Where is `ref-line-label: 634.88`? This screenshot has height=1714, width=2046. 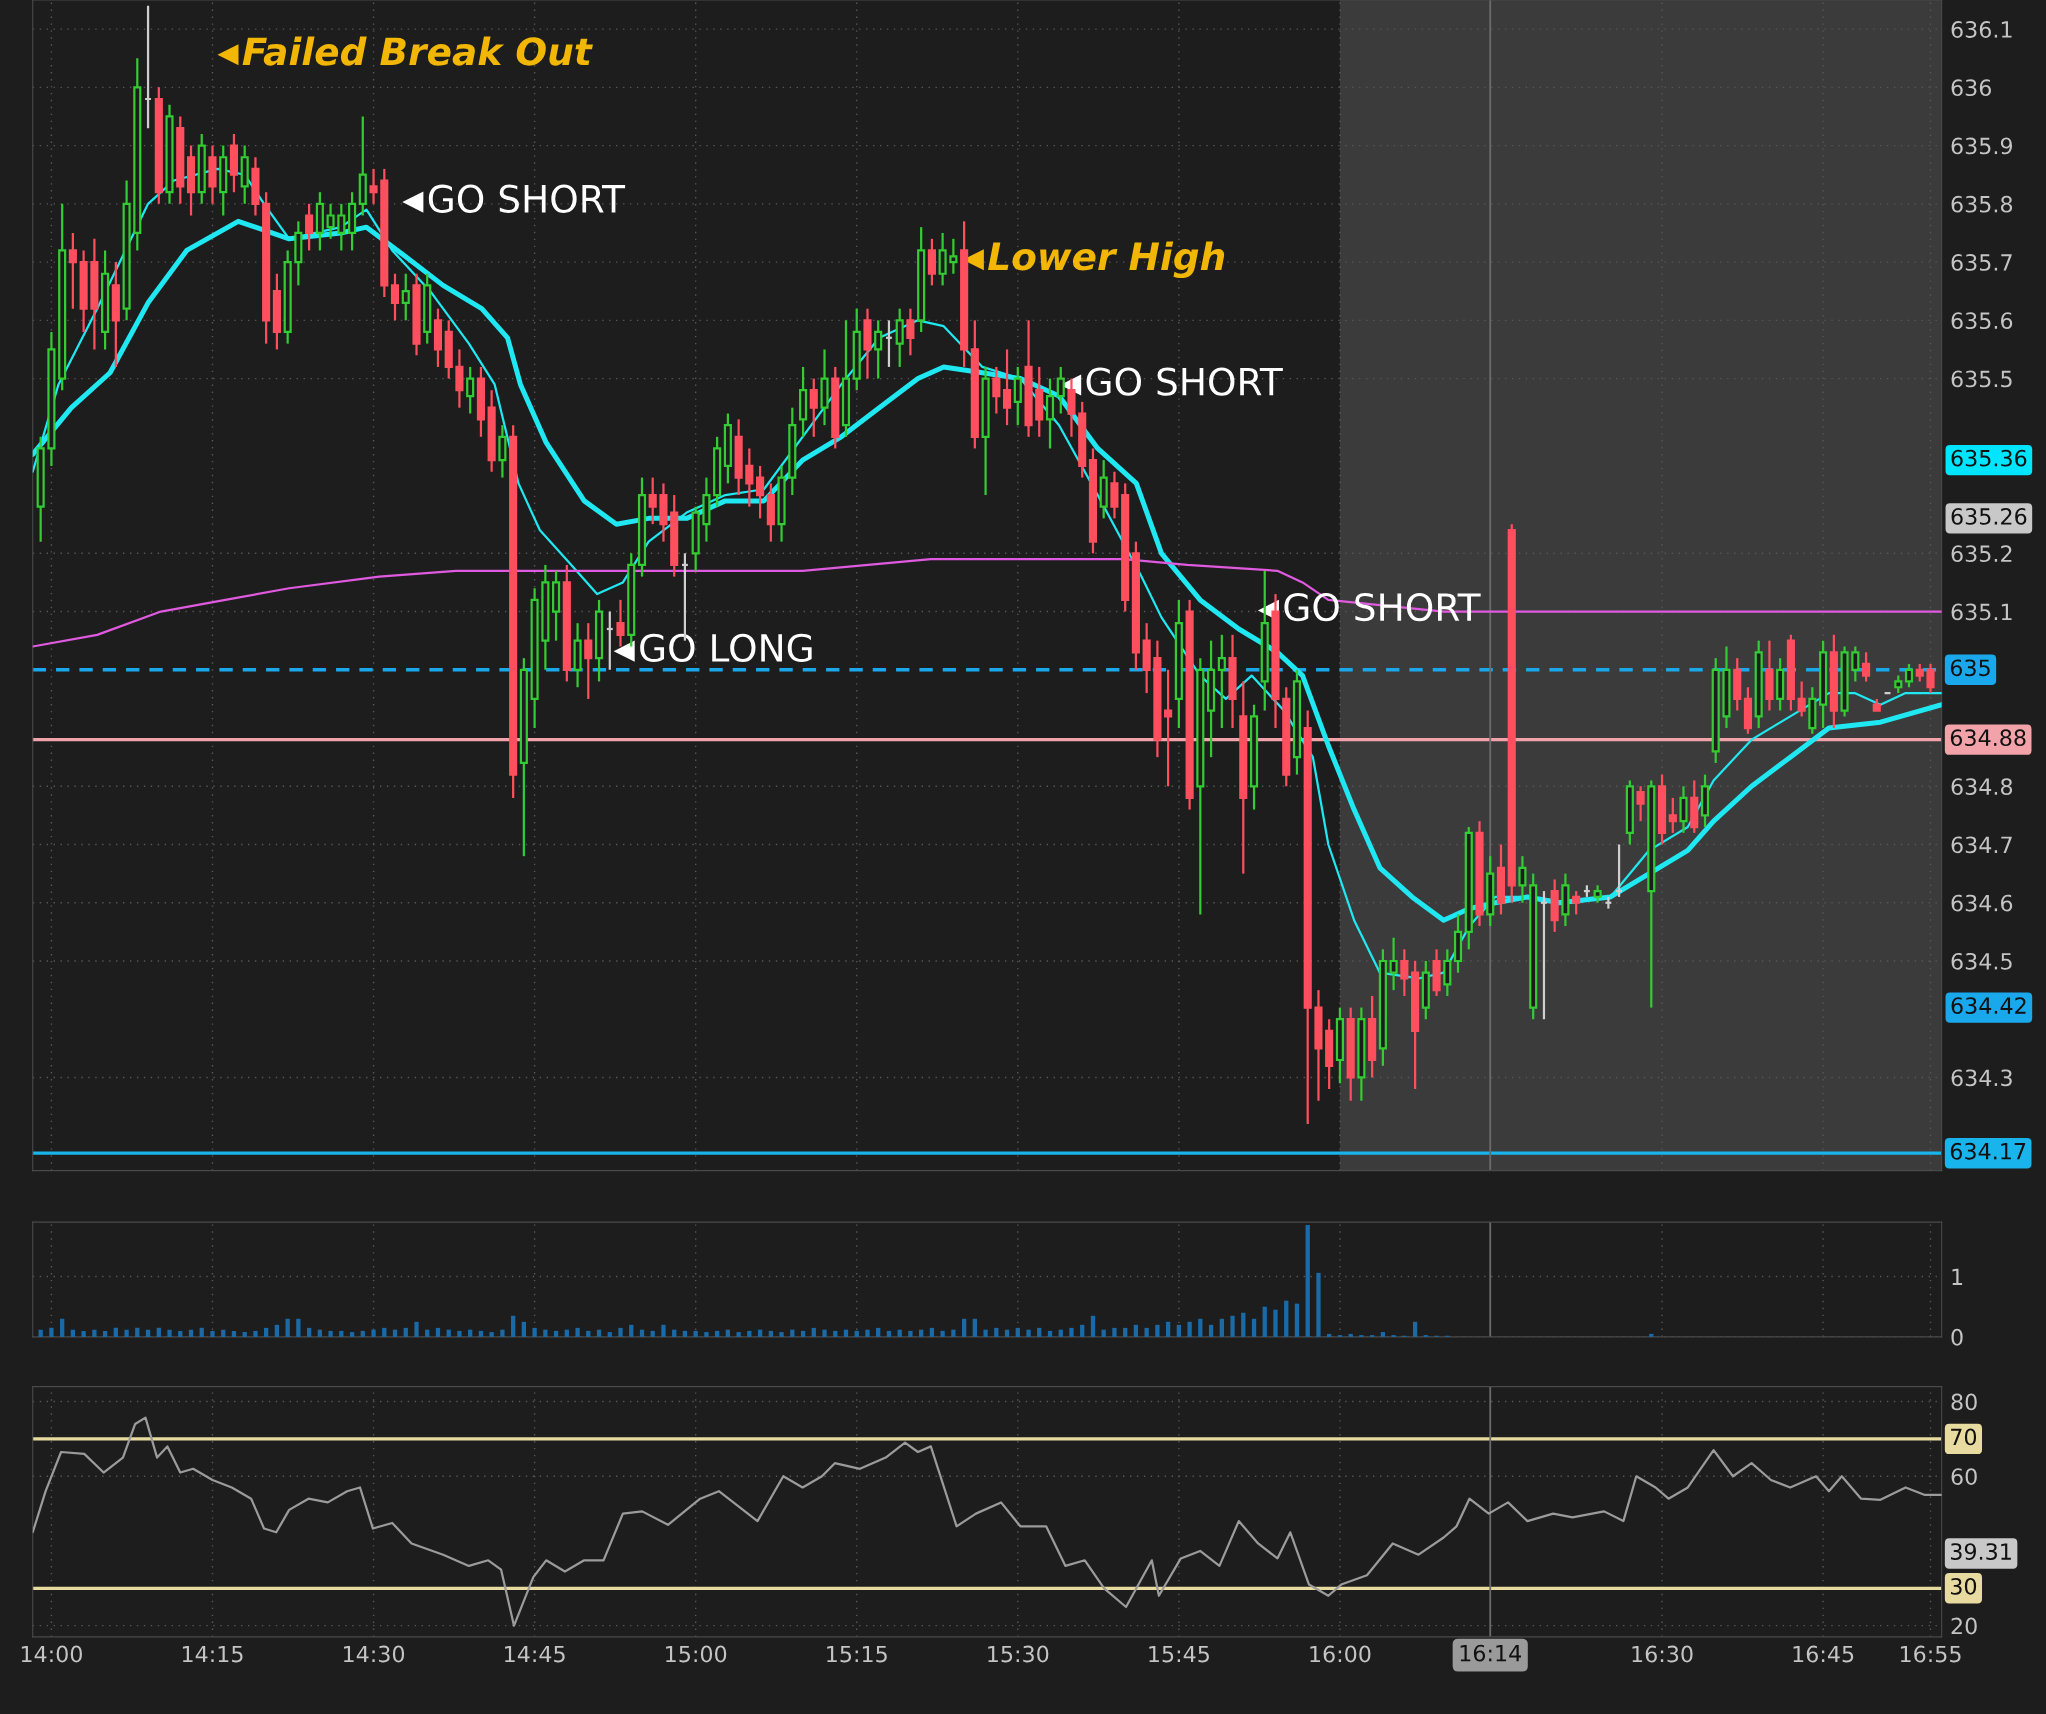 ref-line-label: 634.88 is located at coordinates (1988, 738).